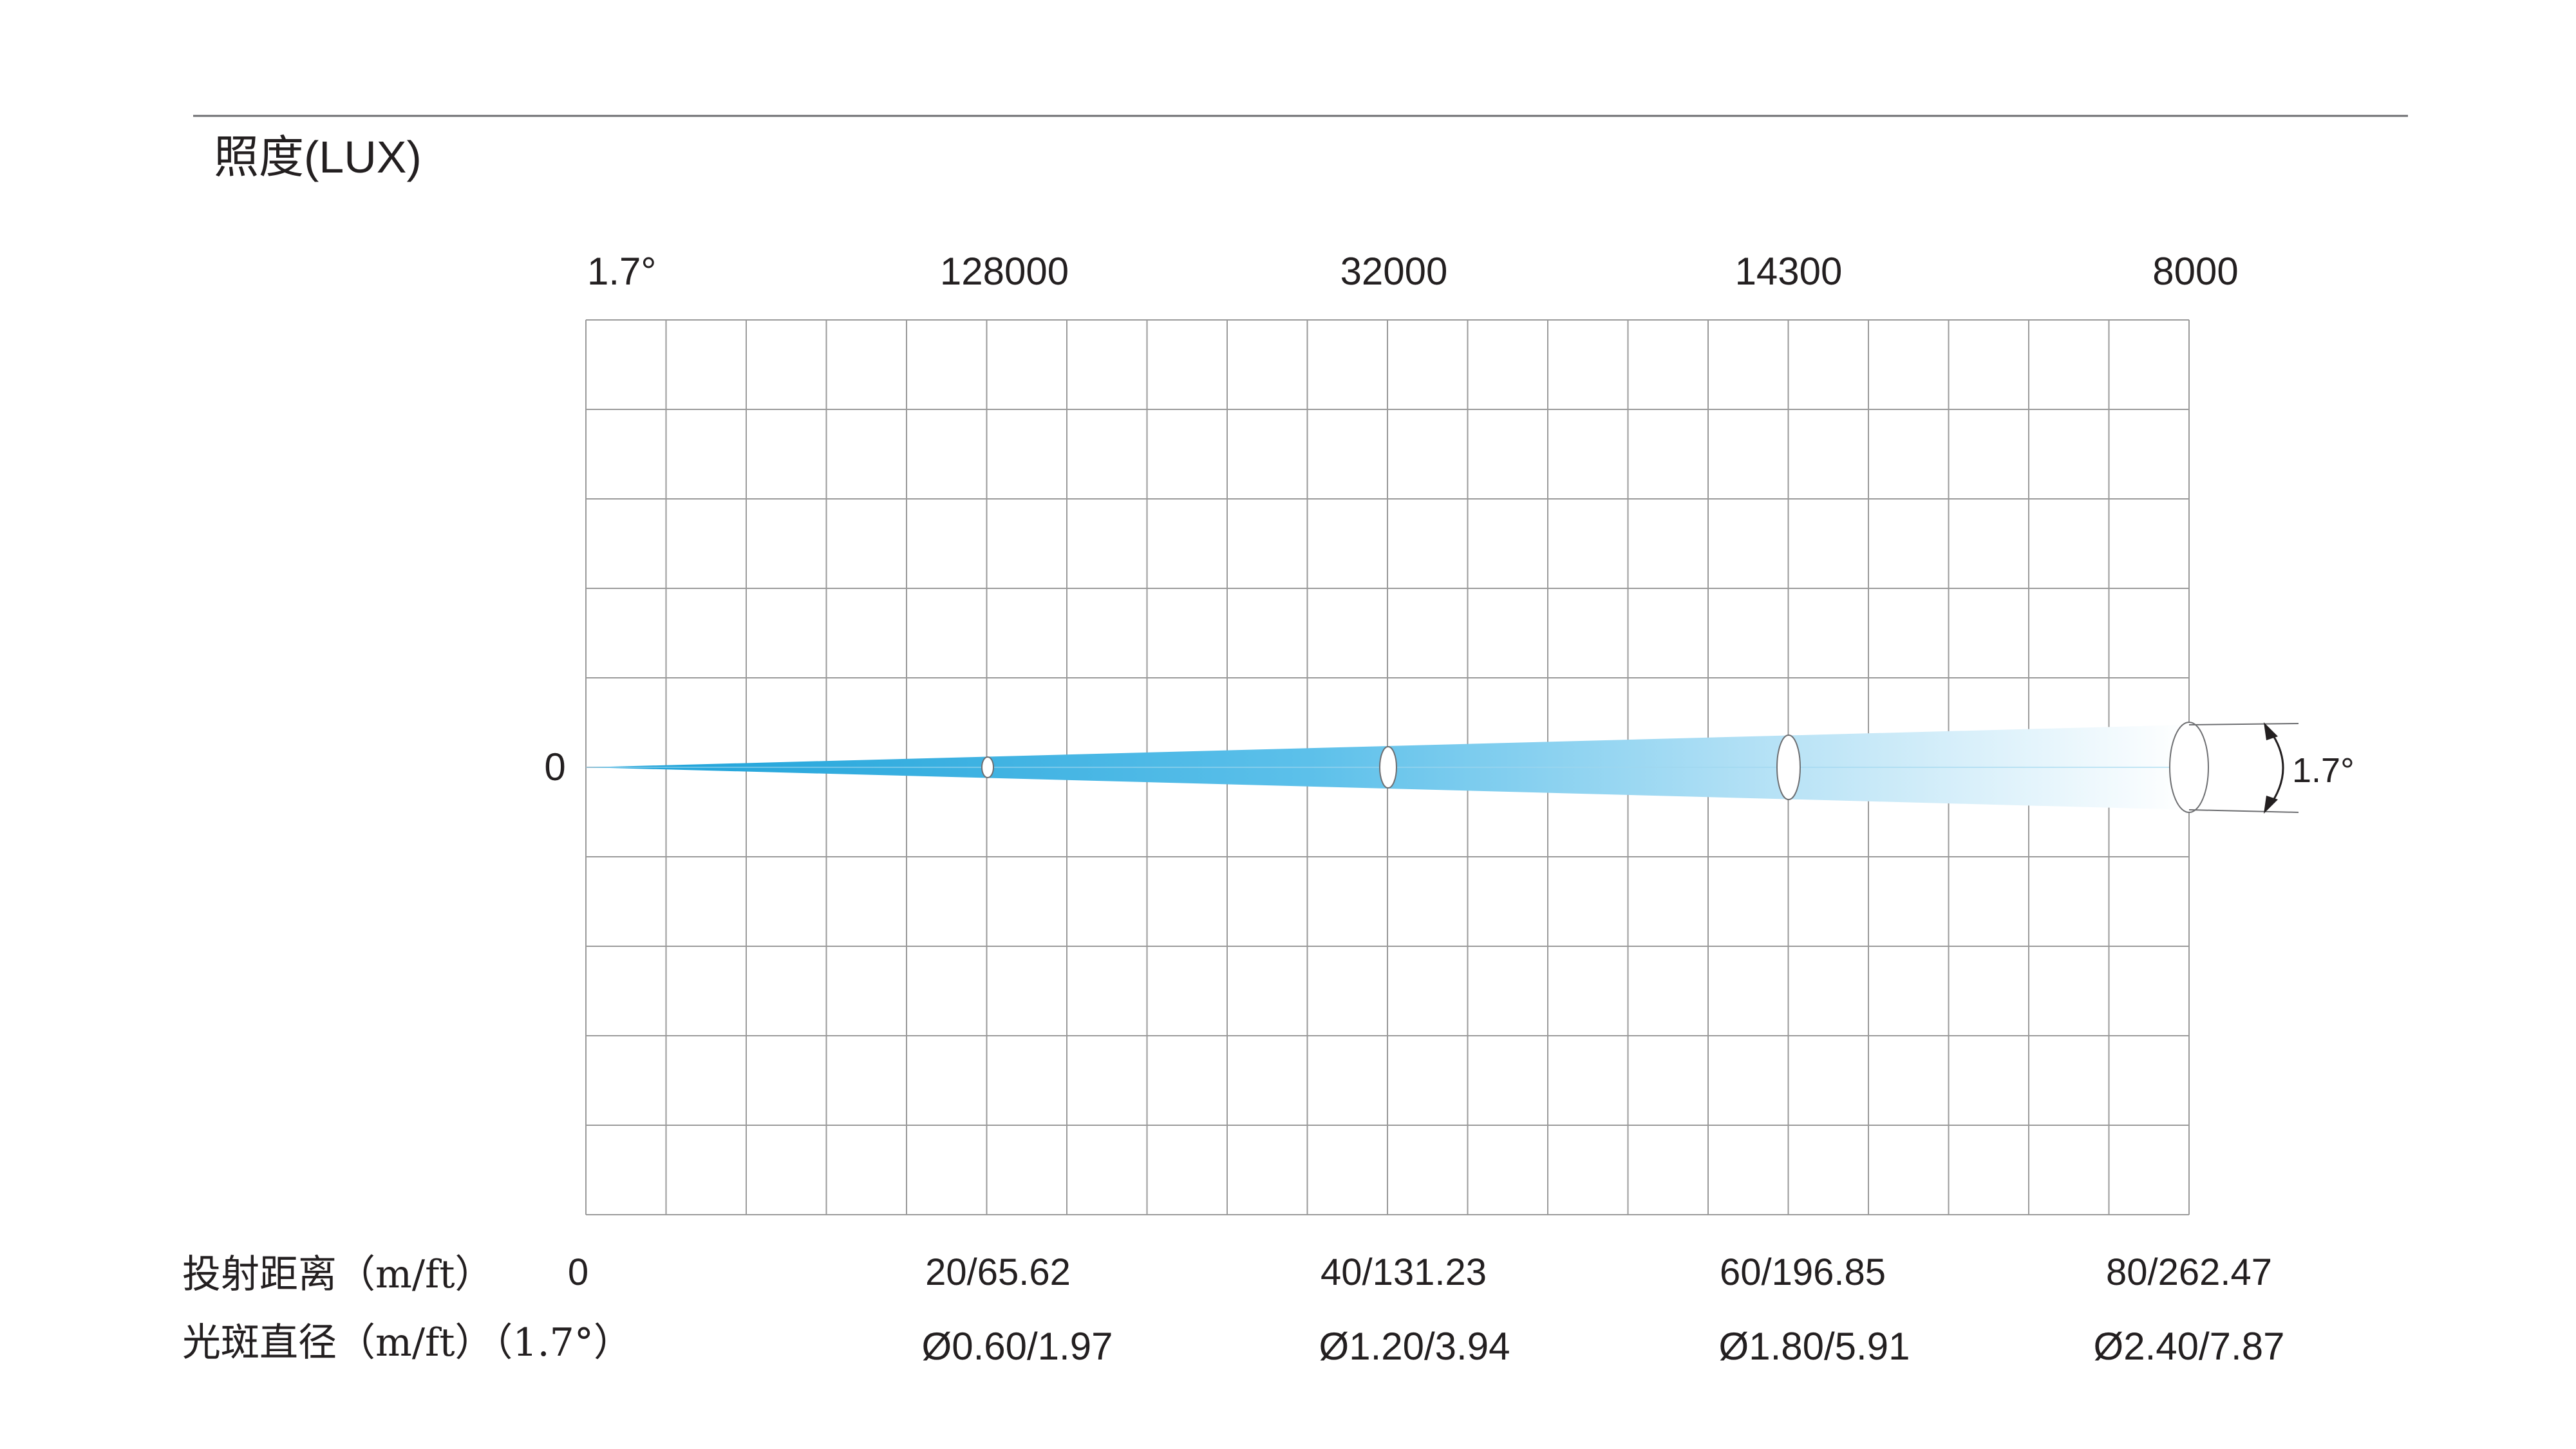 This screenshot has height=1449, width=2576. Describe the element at coordinates (1394, 271) in the screenshot. I see `illuminance-label-40m: 32000` at that location.